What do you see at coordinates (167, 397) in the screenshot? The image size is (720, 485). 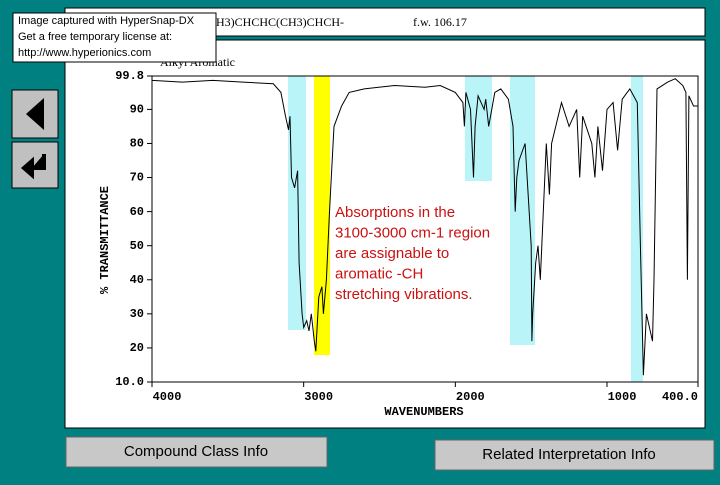 I see `x-tick-label: 4000` at bounding box center [167, 397].